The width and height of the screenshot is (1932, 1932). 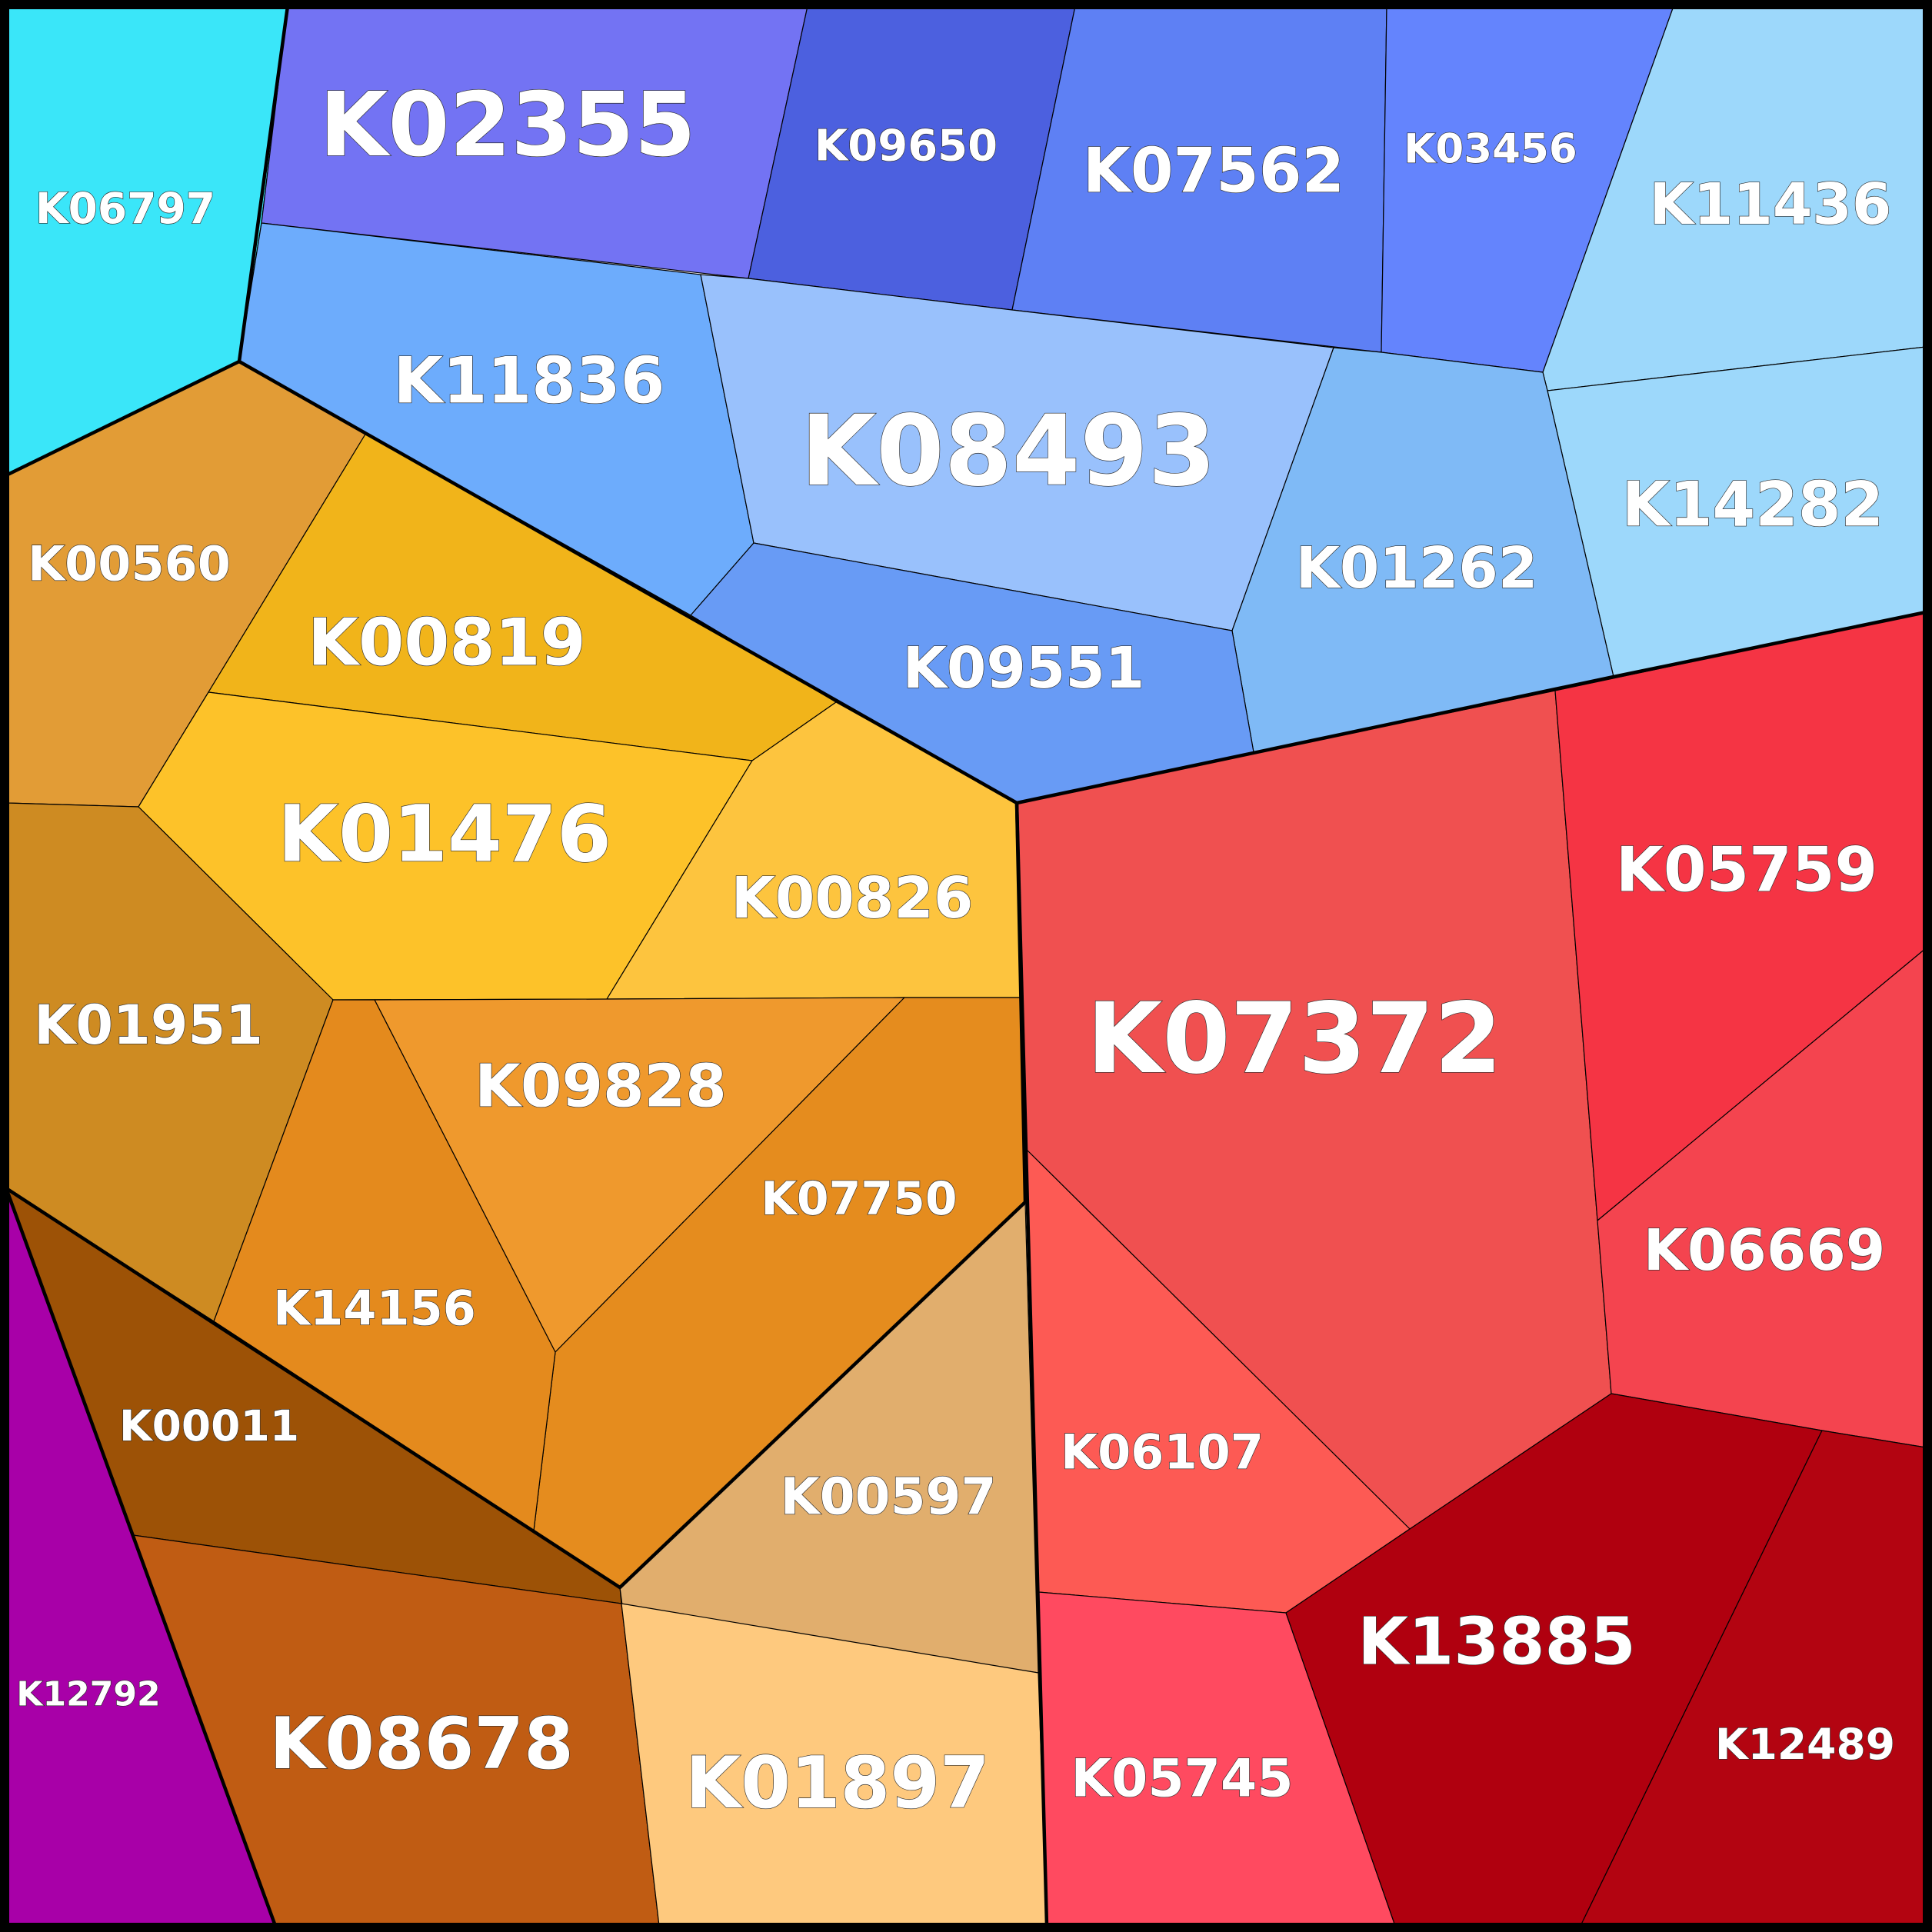 What do you see at coordinates (148, 1025) in the screenshot?
I see `cell-label-k01951: K01951` at bounding box center [148, 1025].